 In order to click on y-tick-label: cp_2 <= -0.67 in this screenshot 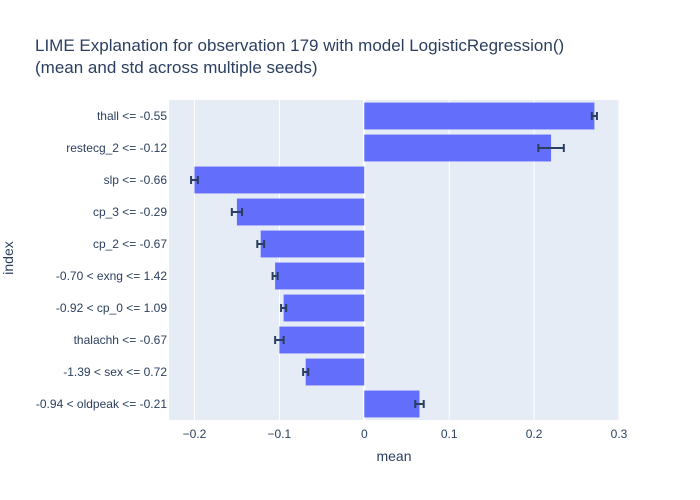, I will do `click(130, 244)`.